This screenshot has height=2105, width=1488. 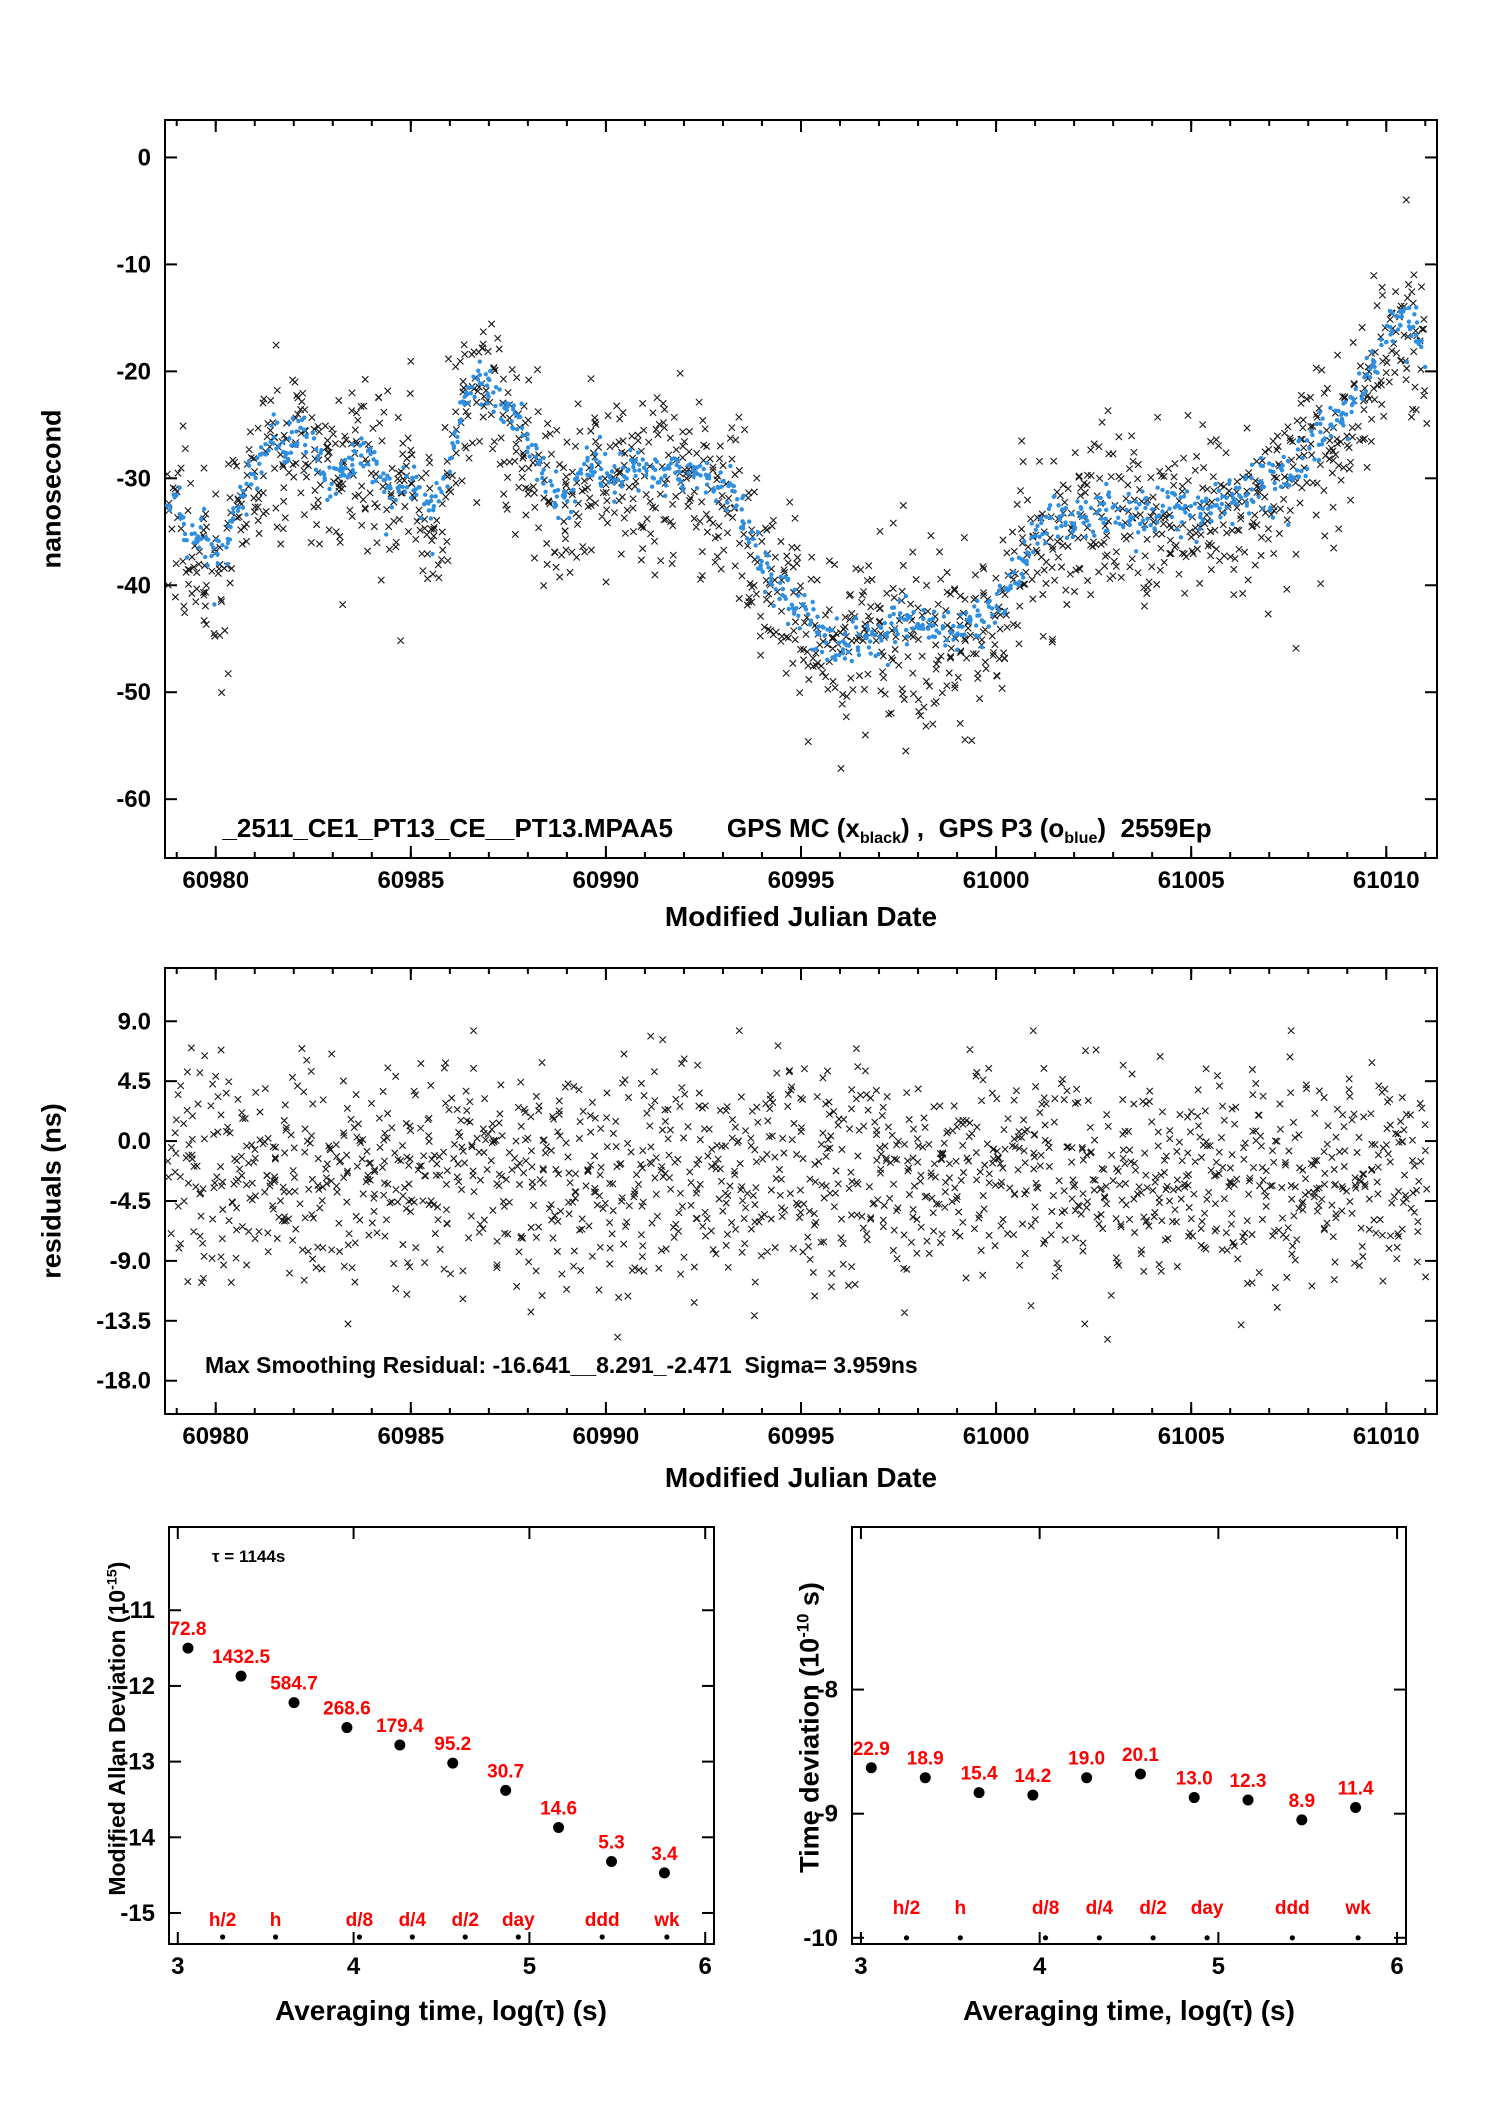 What do you see at coordinates (793, 828) in the screenshot?
I see `series1-label: GPS MC (x` at bounding box center [793, 828].